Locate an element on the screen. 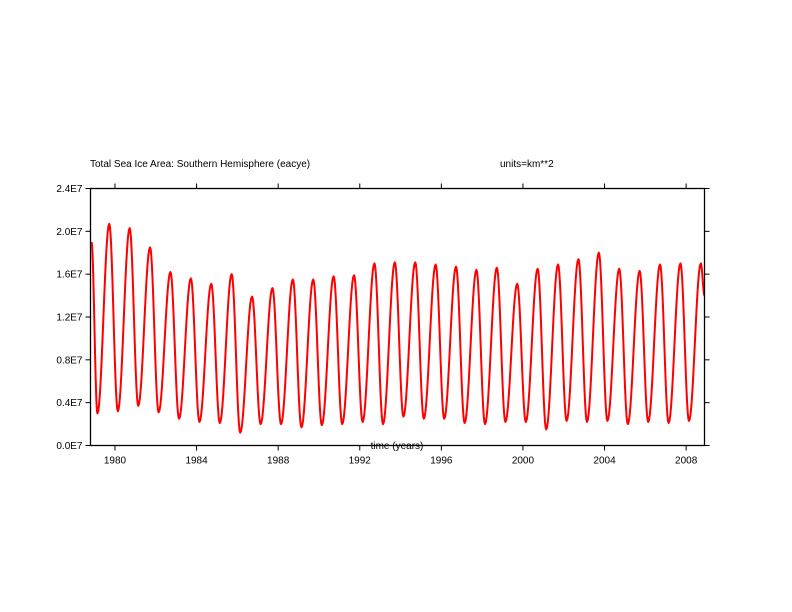 Image resolution: width=792 pixels, height=612 pixels. y-tick-label: 0.4E7 is located at coordinates (69, 403).